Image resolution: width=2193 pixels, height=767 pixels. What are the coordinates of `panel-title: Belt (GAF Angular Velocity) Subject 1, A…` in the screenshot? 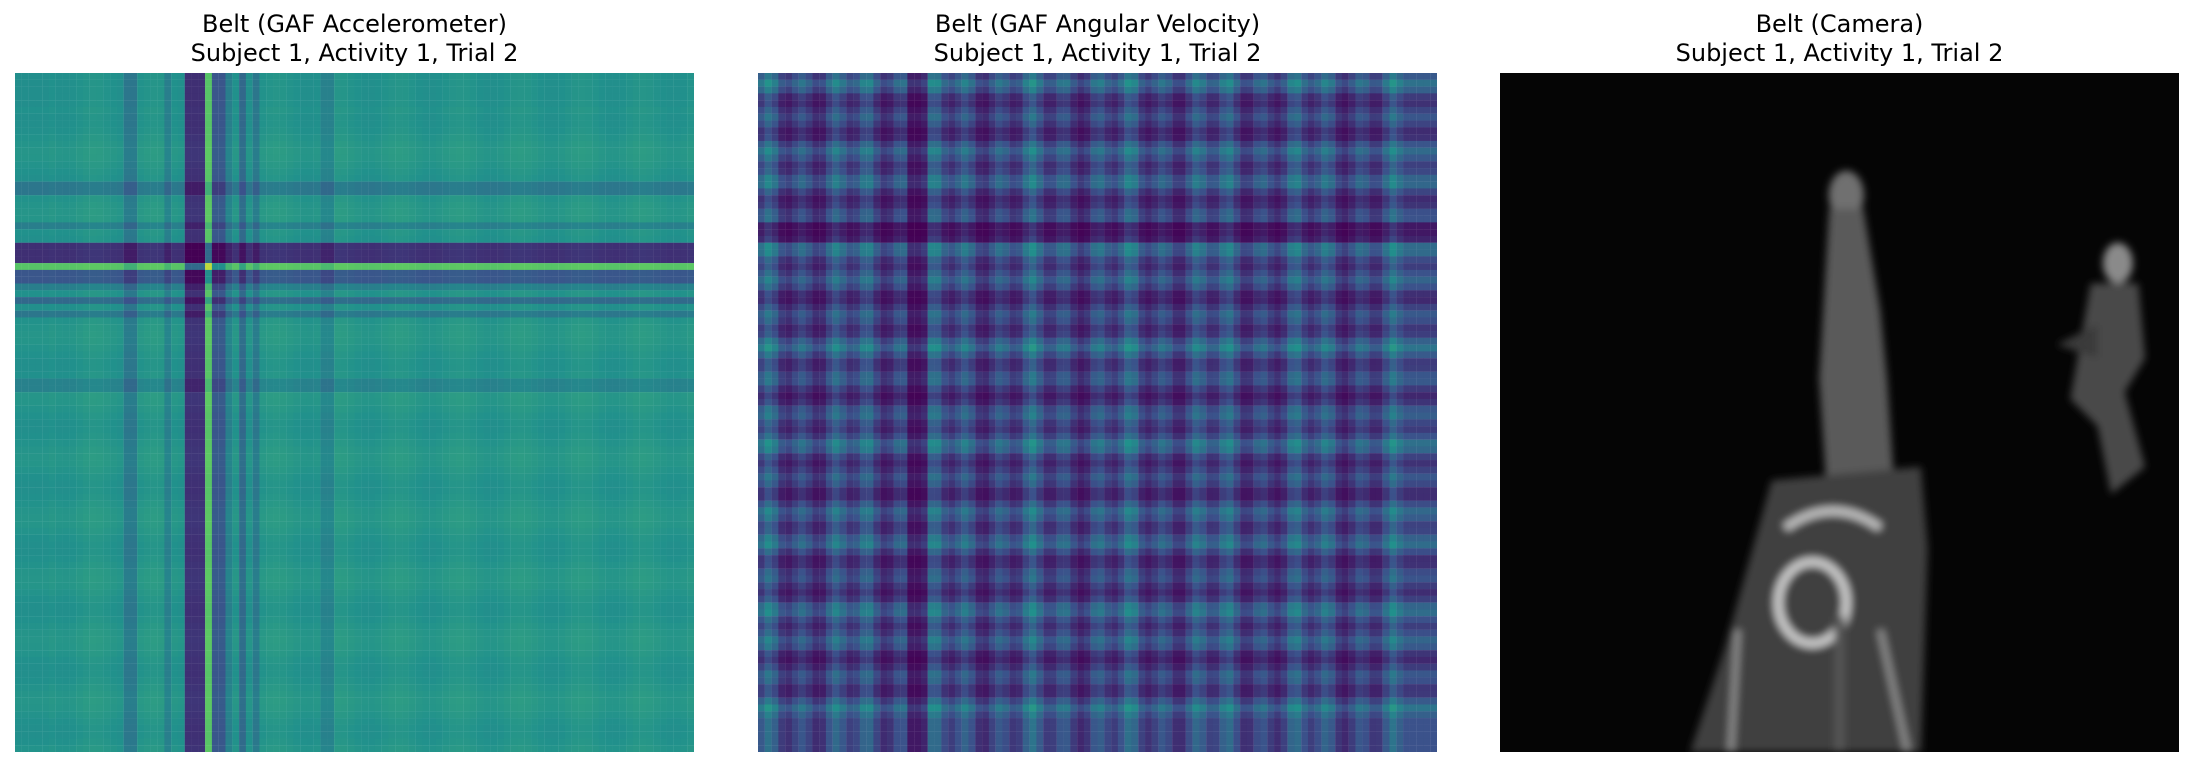 It's located at (1097, 39).